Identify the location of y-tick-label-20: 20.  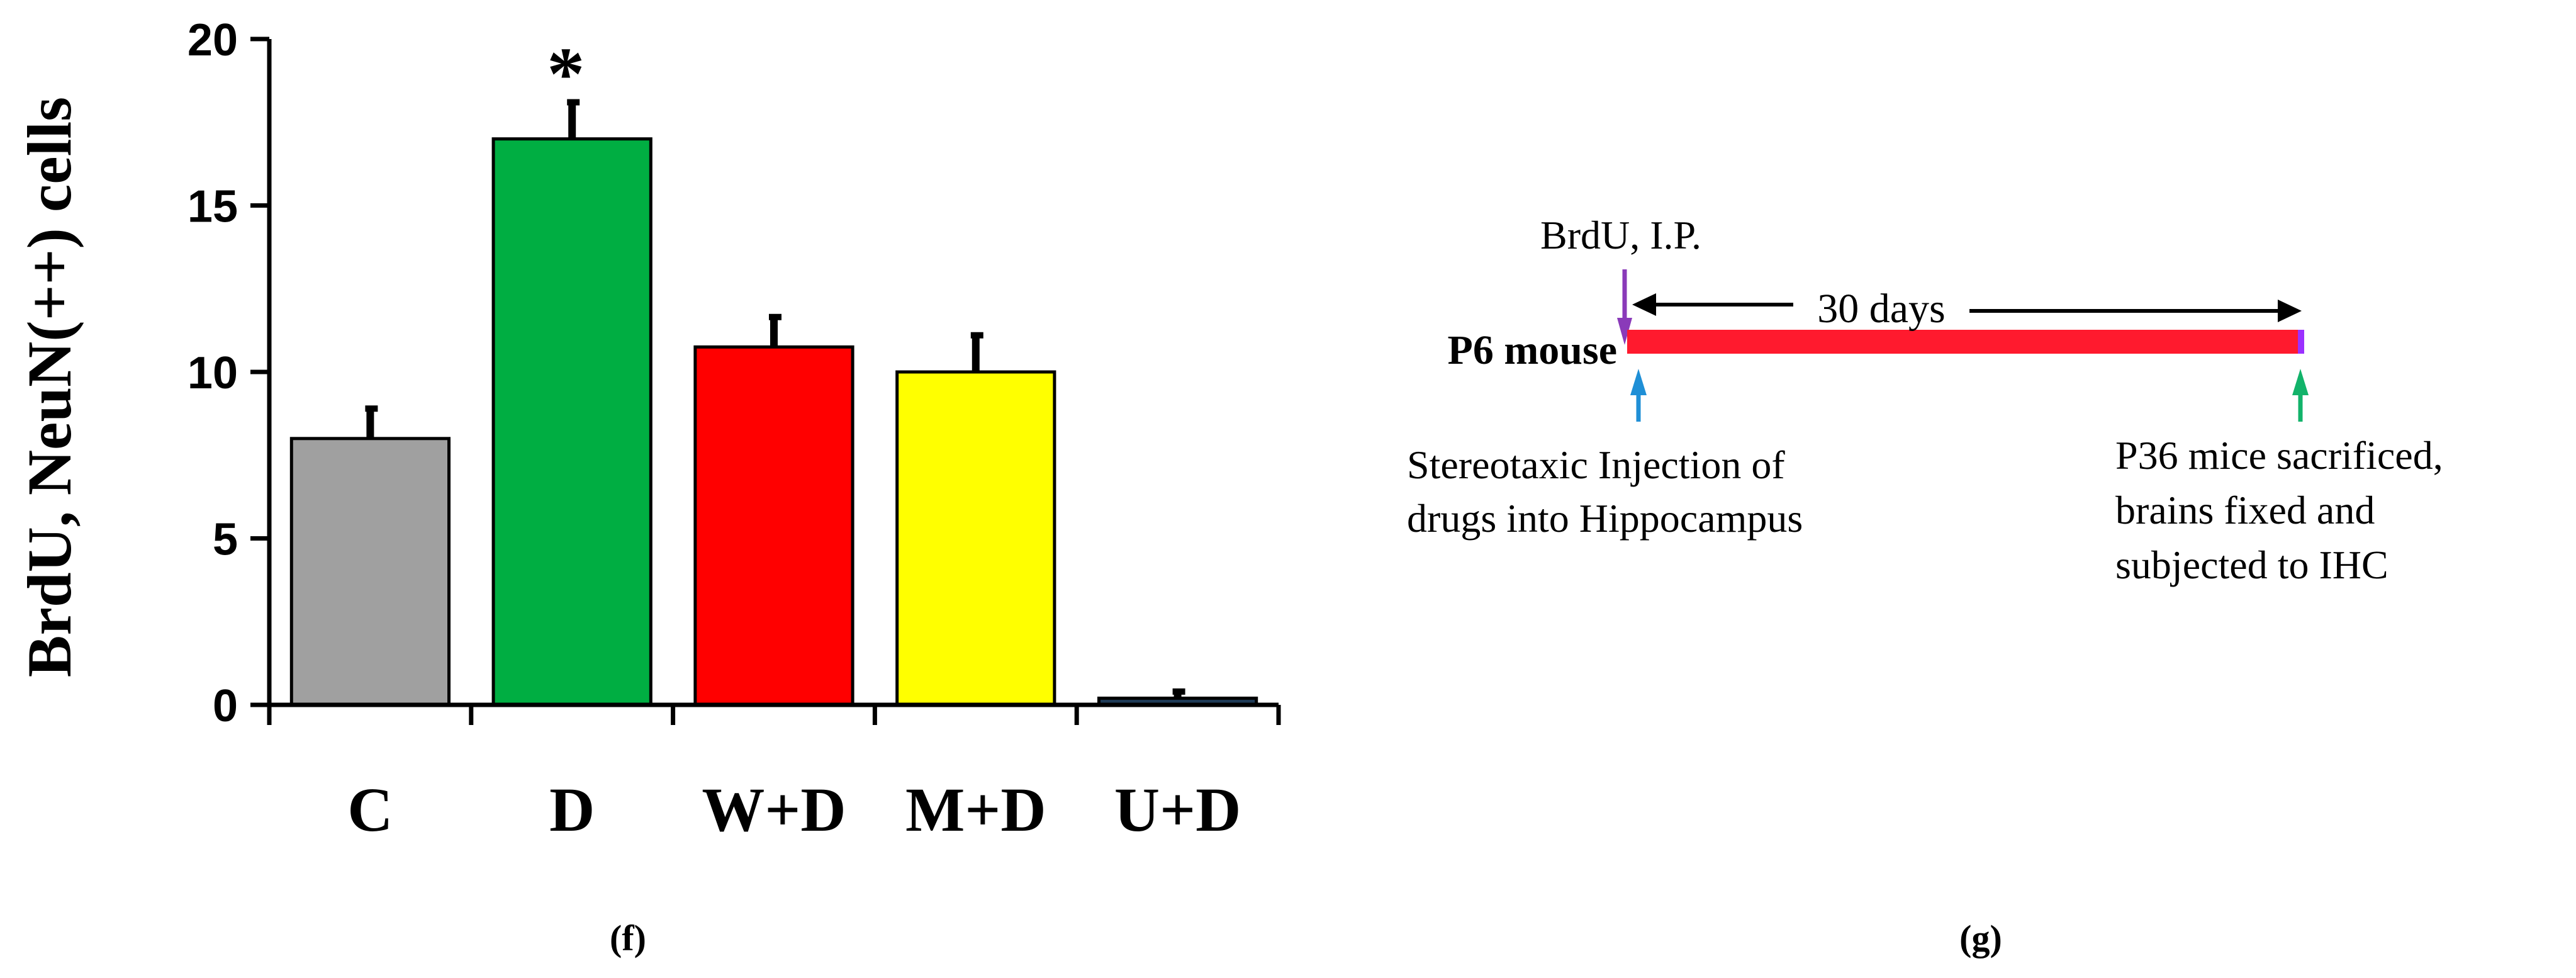
(213, 40).